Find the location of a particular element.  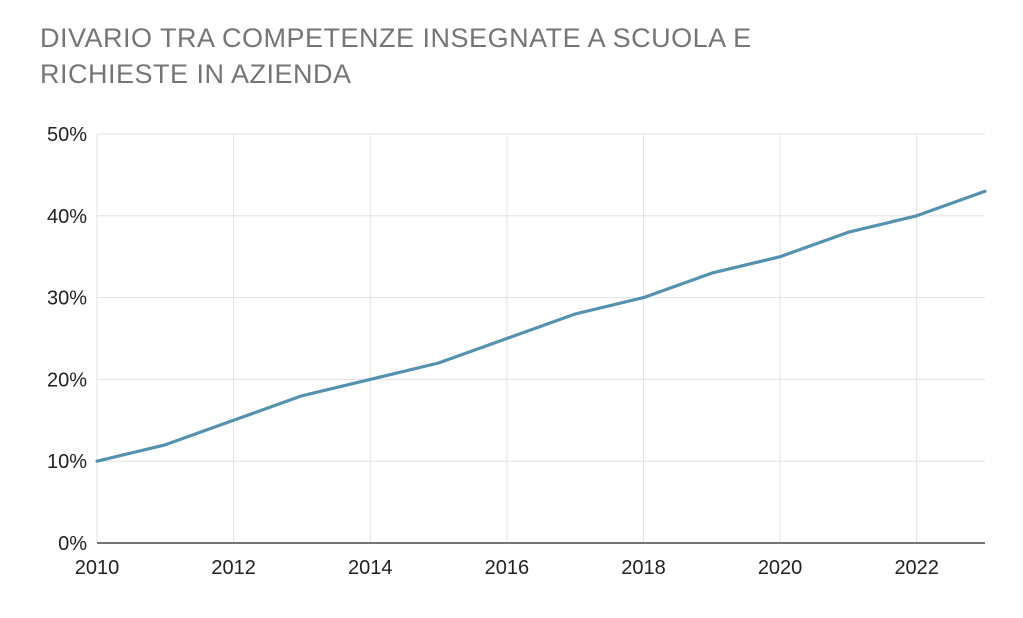

x-tick-label: 2010 is located at coordinates (97, 568).